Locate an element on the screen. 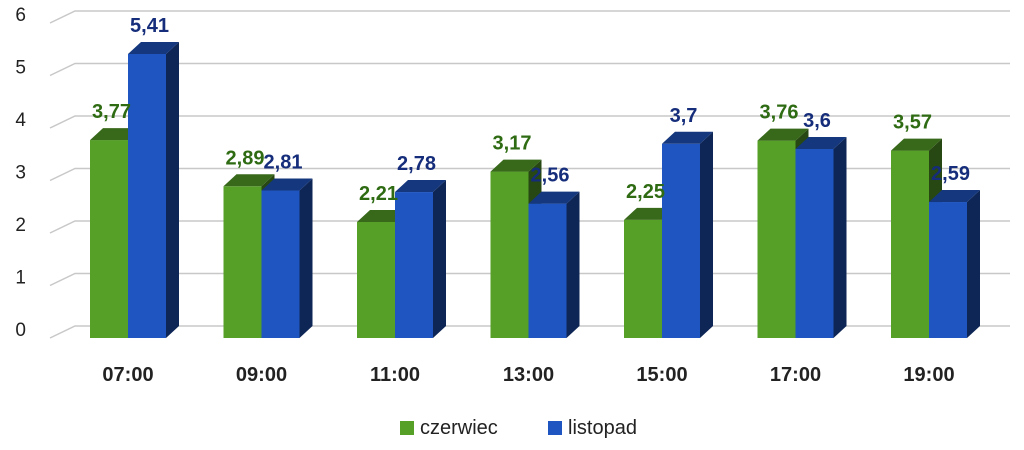 This screenshot has width=1024, height=450. y-tick-label: 6 is located at coordinates (20, 15).